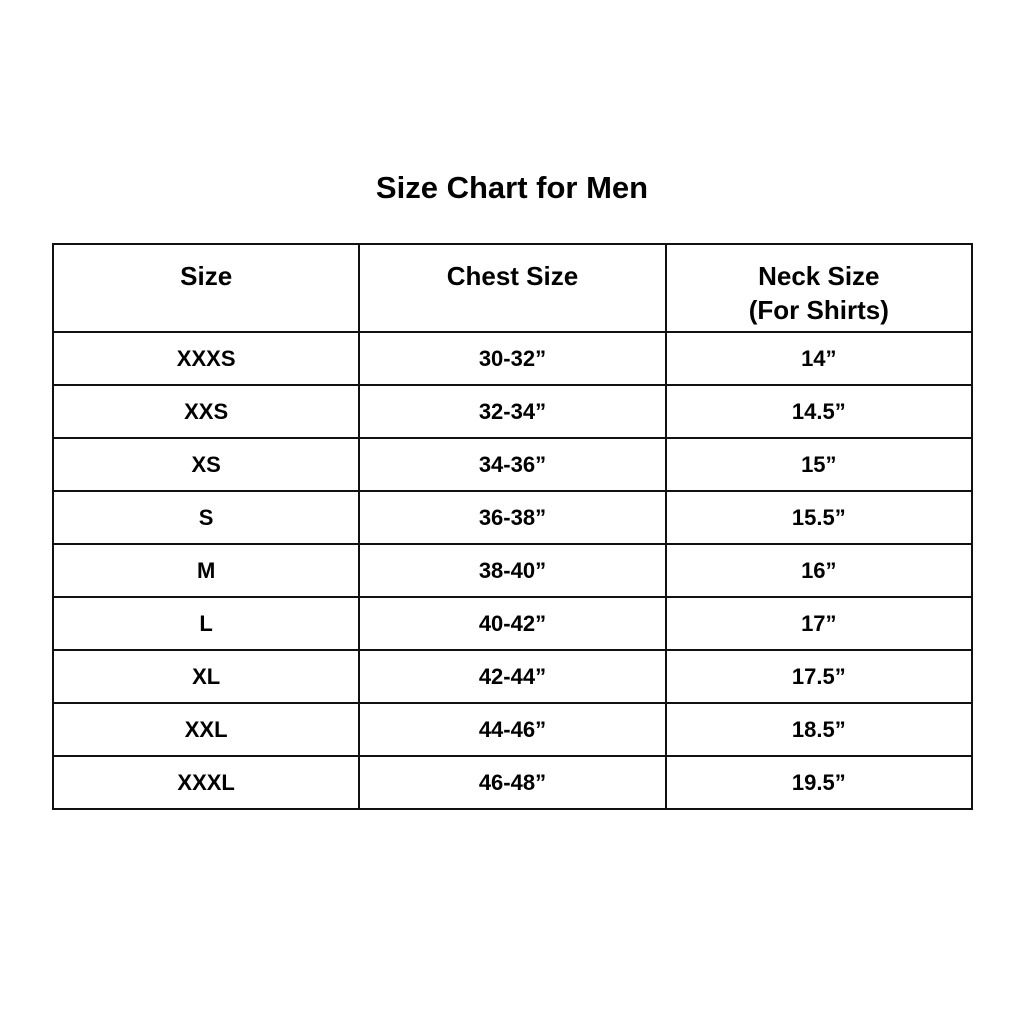 This screenshot has height=1024, width=1024. I want to click on table-row: S 36-38” 15.5”, so click(512, 517).